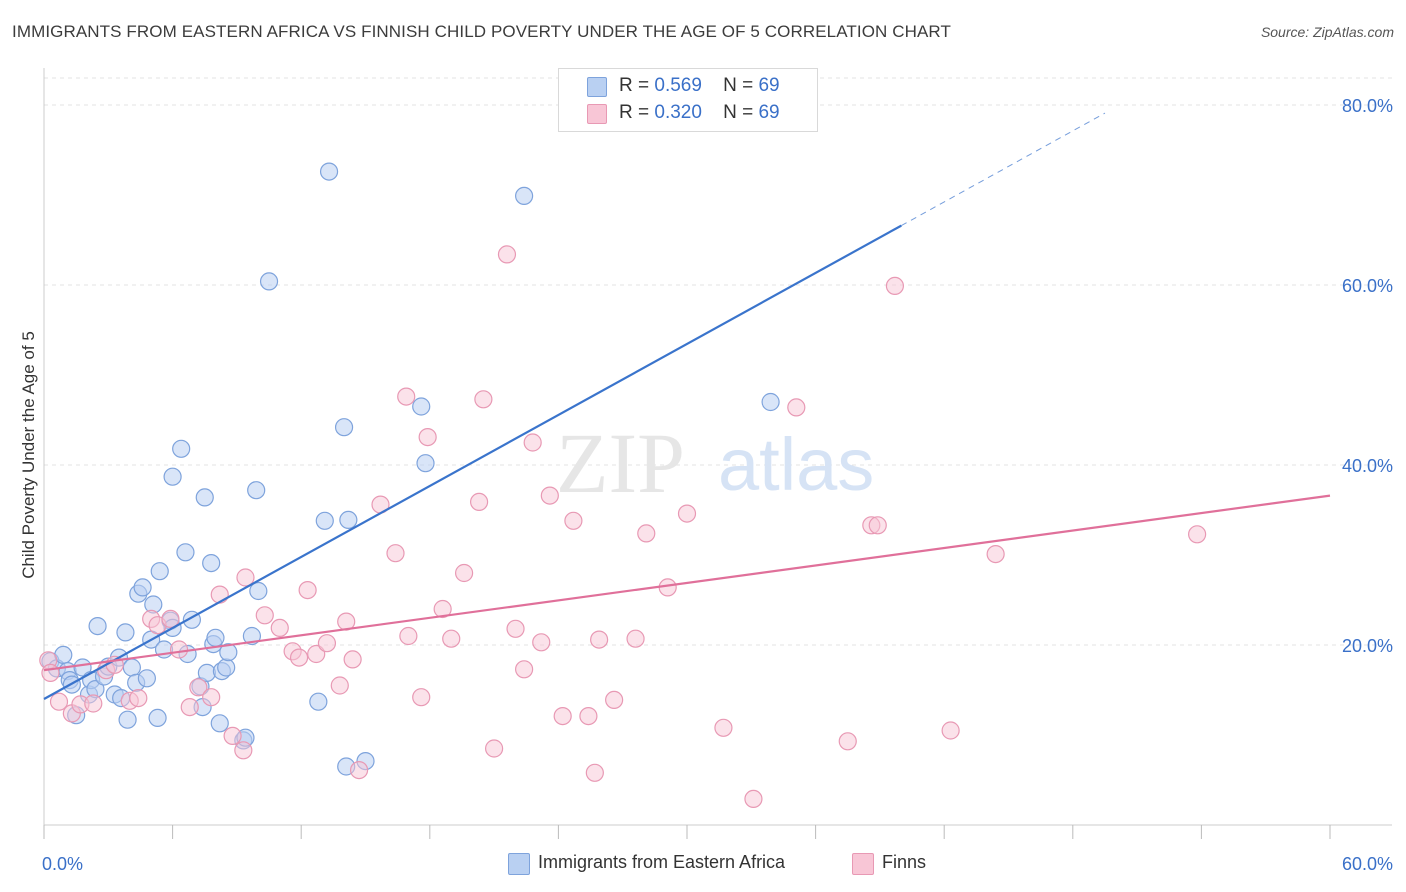  Describe the element at coordinates (904, 862) in the screenshot. I see `bottom-legend-label: Finns` at that location.